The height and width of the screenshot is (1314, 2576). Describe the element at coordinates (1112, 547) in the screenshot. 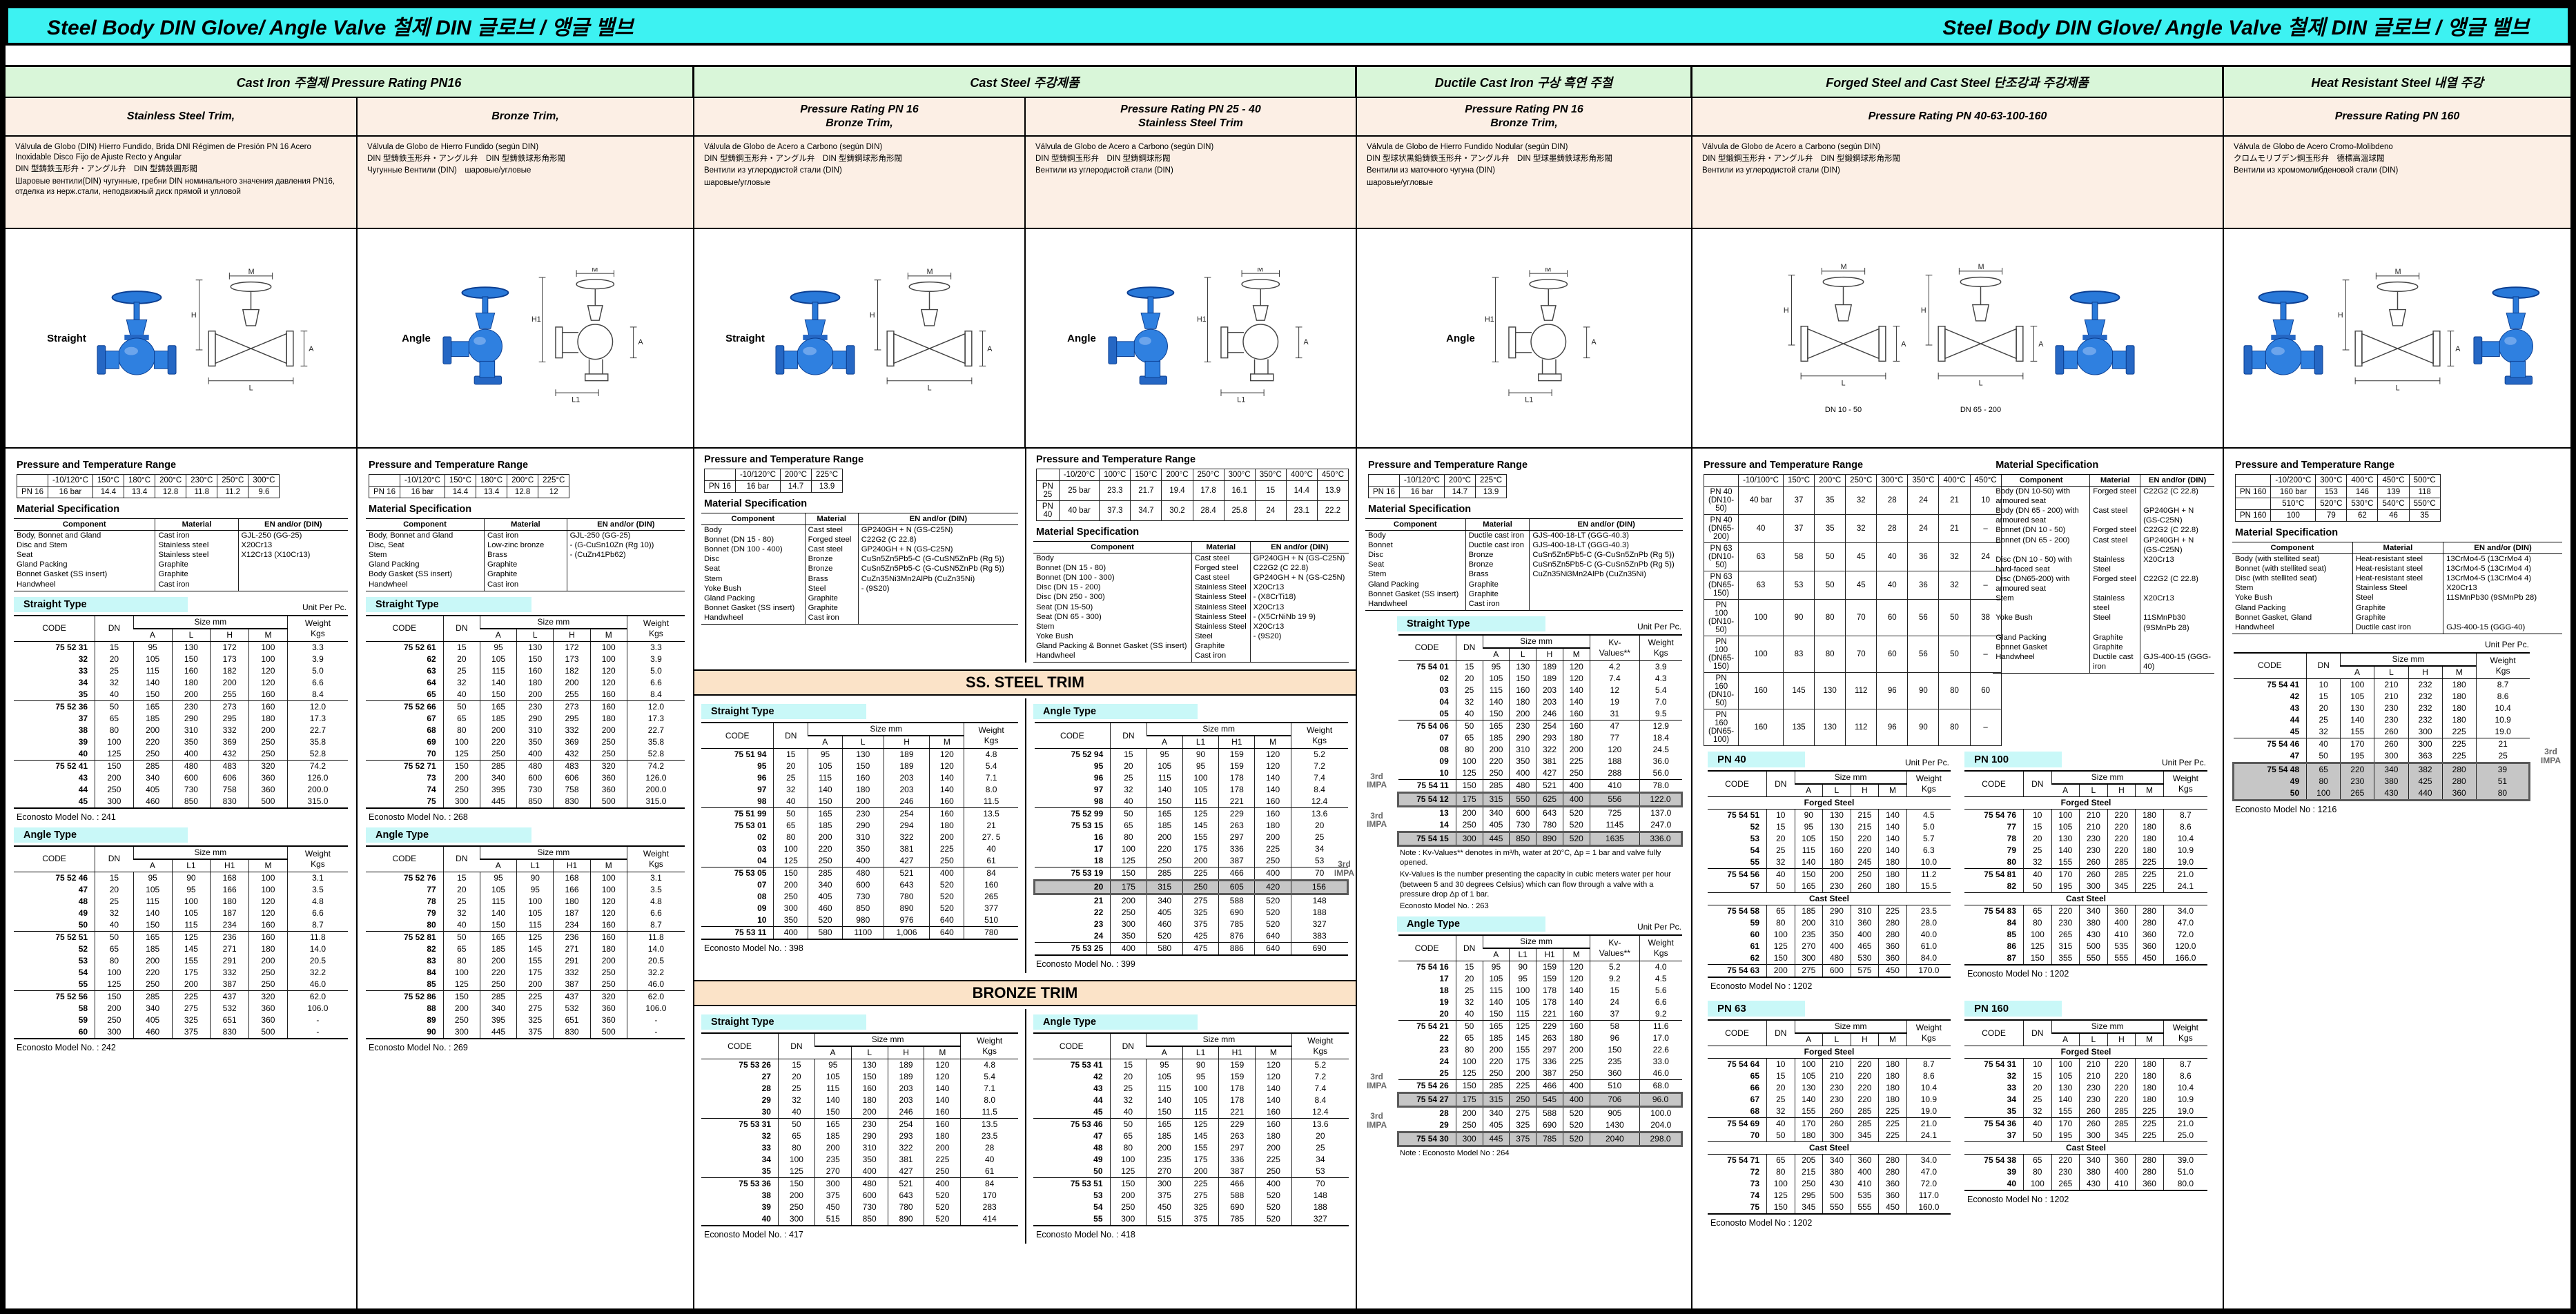

I see `header-cell: Component` at that location.